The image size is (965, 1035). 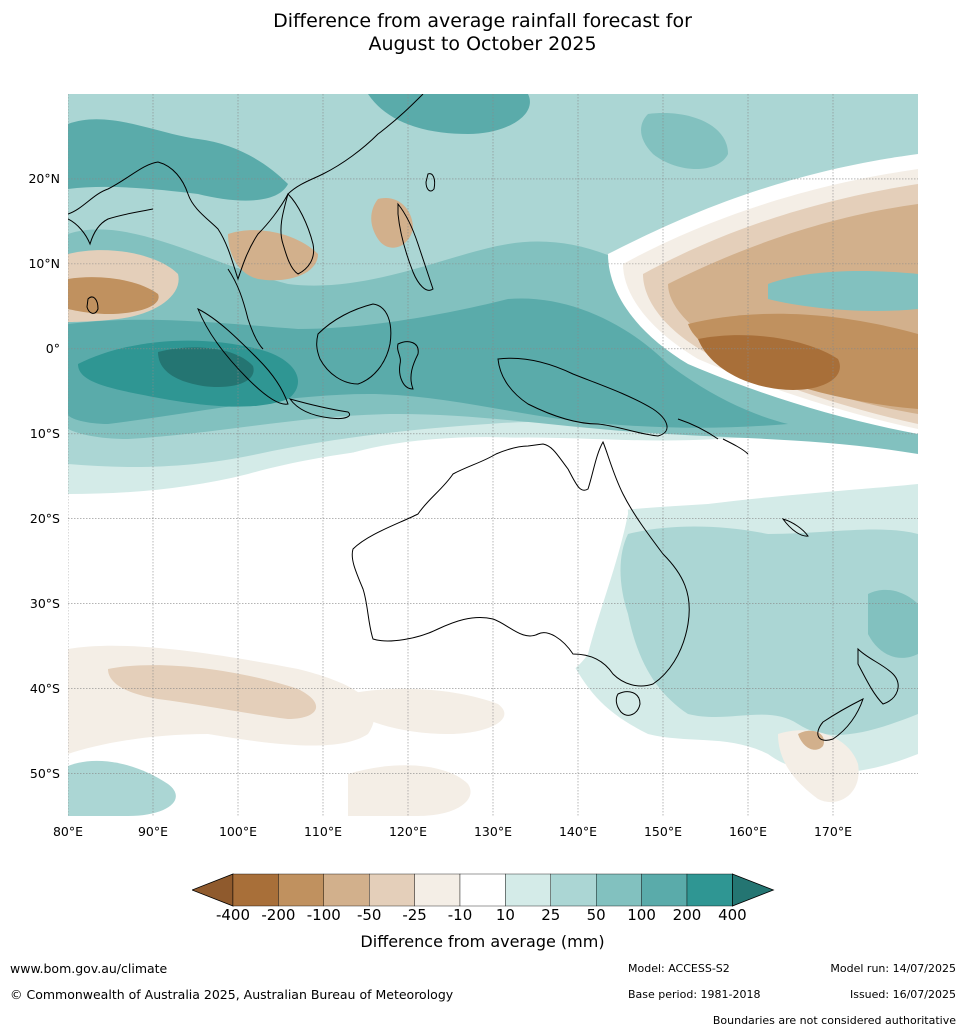 I want to click on zone-tan-south, so click(x=212, y=692).